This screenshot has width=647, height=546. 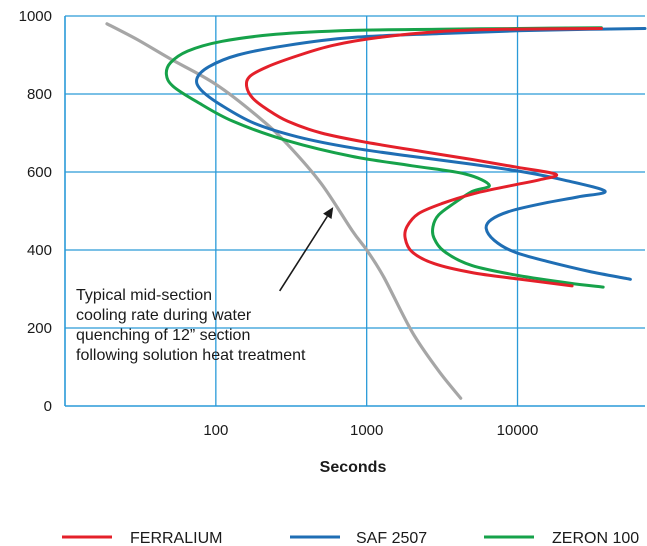 What do you see at coordinates (191, 355) in the screenshot?
I see `annotation-line-4: following solution heat treatment` at bounding box center [191, 355].